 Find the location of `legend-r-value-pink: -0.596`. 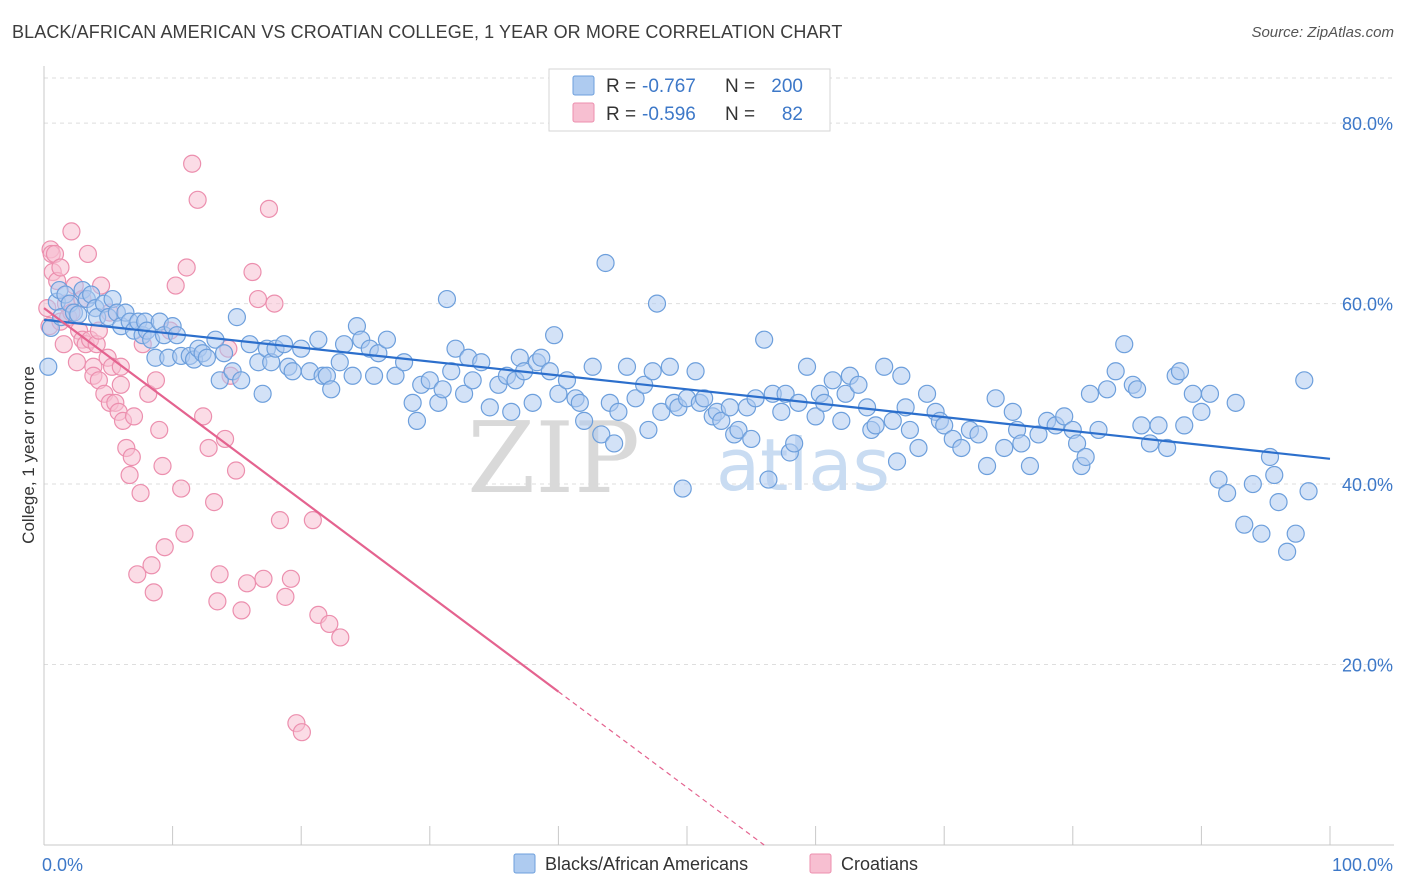

legend-r-value-pink: -0.596 is located at coordinates (669, 114).